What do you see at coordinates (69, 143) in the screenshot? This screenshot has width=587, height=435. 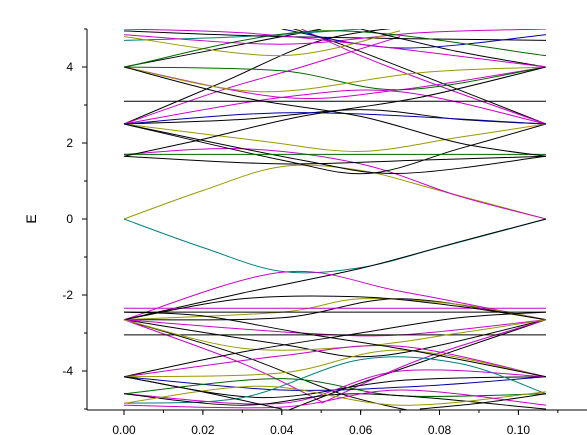 I see `y-tick-label: 2` at bounding box center [69, 143].